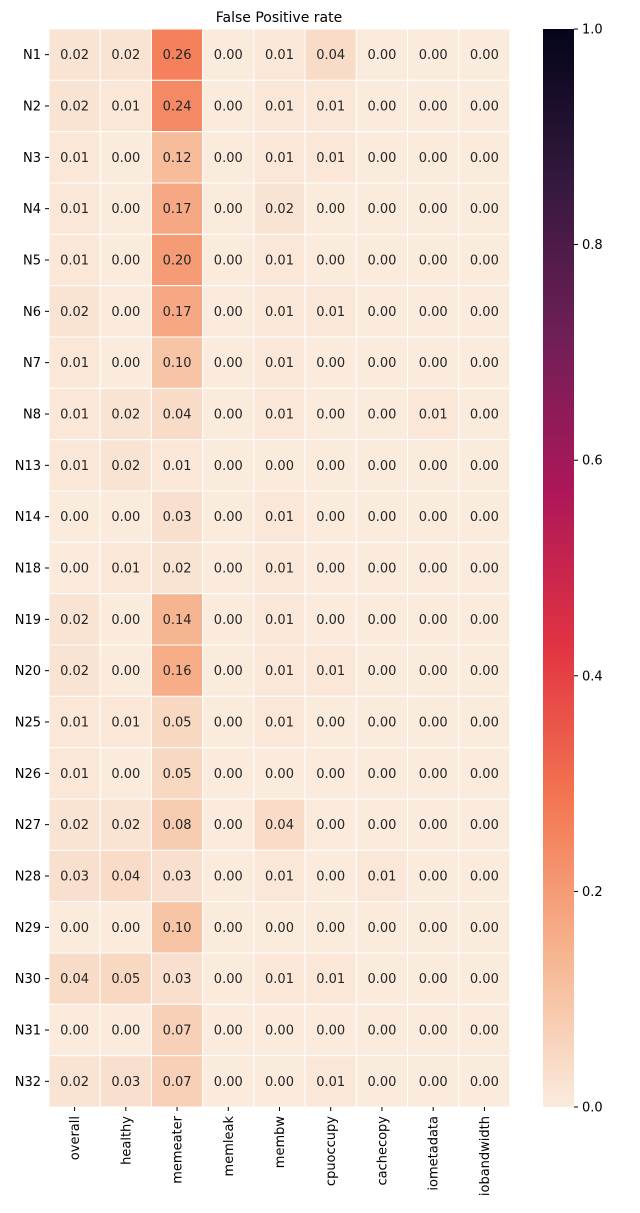 The width and height of the screenshot is (640, 1213). I want to click on cell-N6-healthy, so click(125, 311).